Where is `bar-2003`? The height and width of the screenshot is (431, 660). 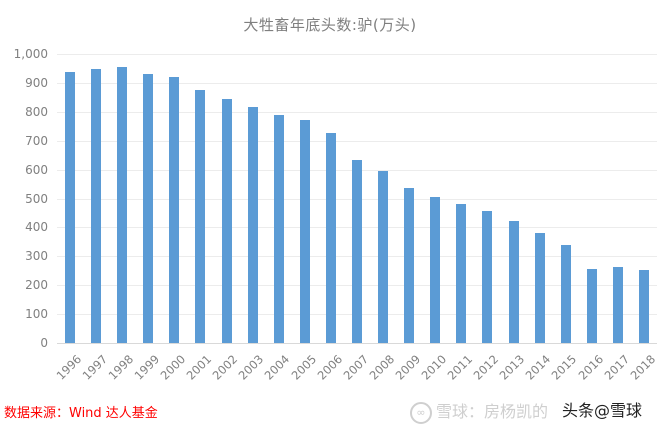
bar-2003 is located at coordinates (252, 224).